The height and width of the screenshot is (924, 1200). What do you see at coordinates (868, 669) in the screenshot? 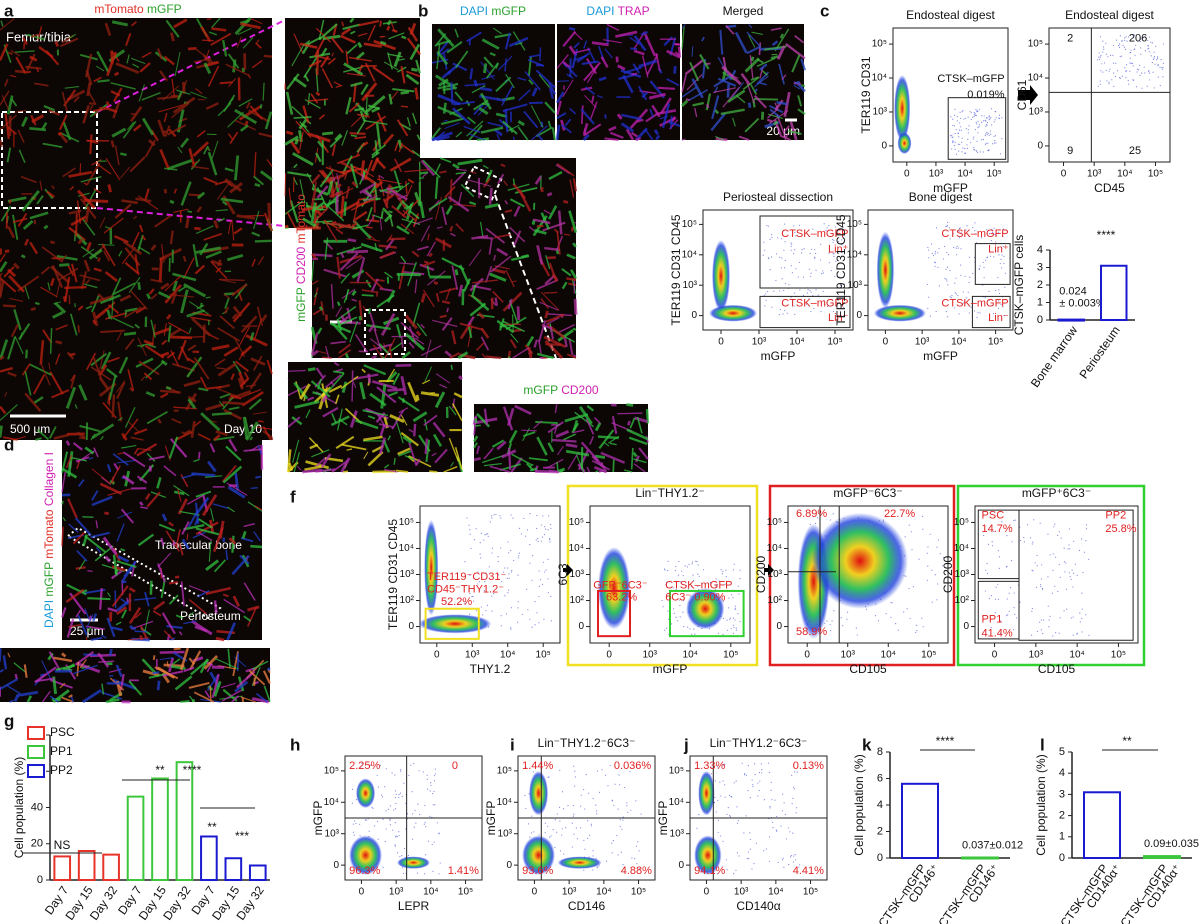
I see `x-axis-label: CD105` at bounding box center [868, 669].